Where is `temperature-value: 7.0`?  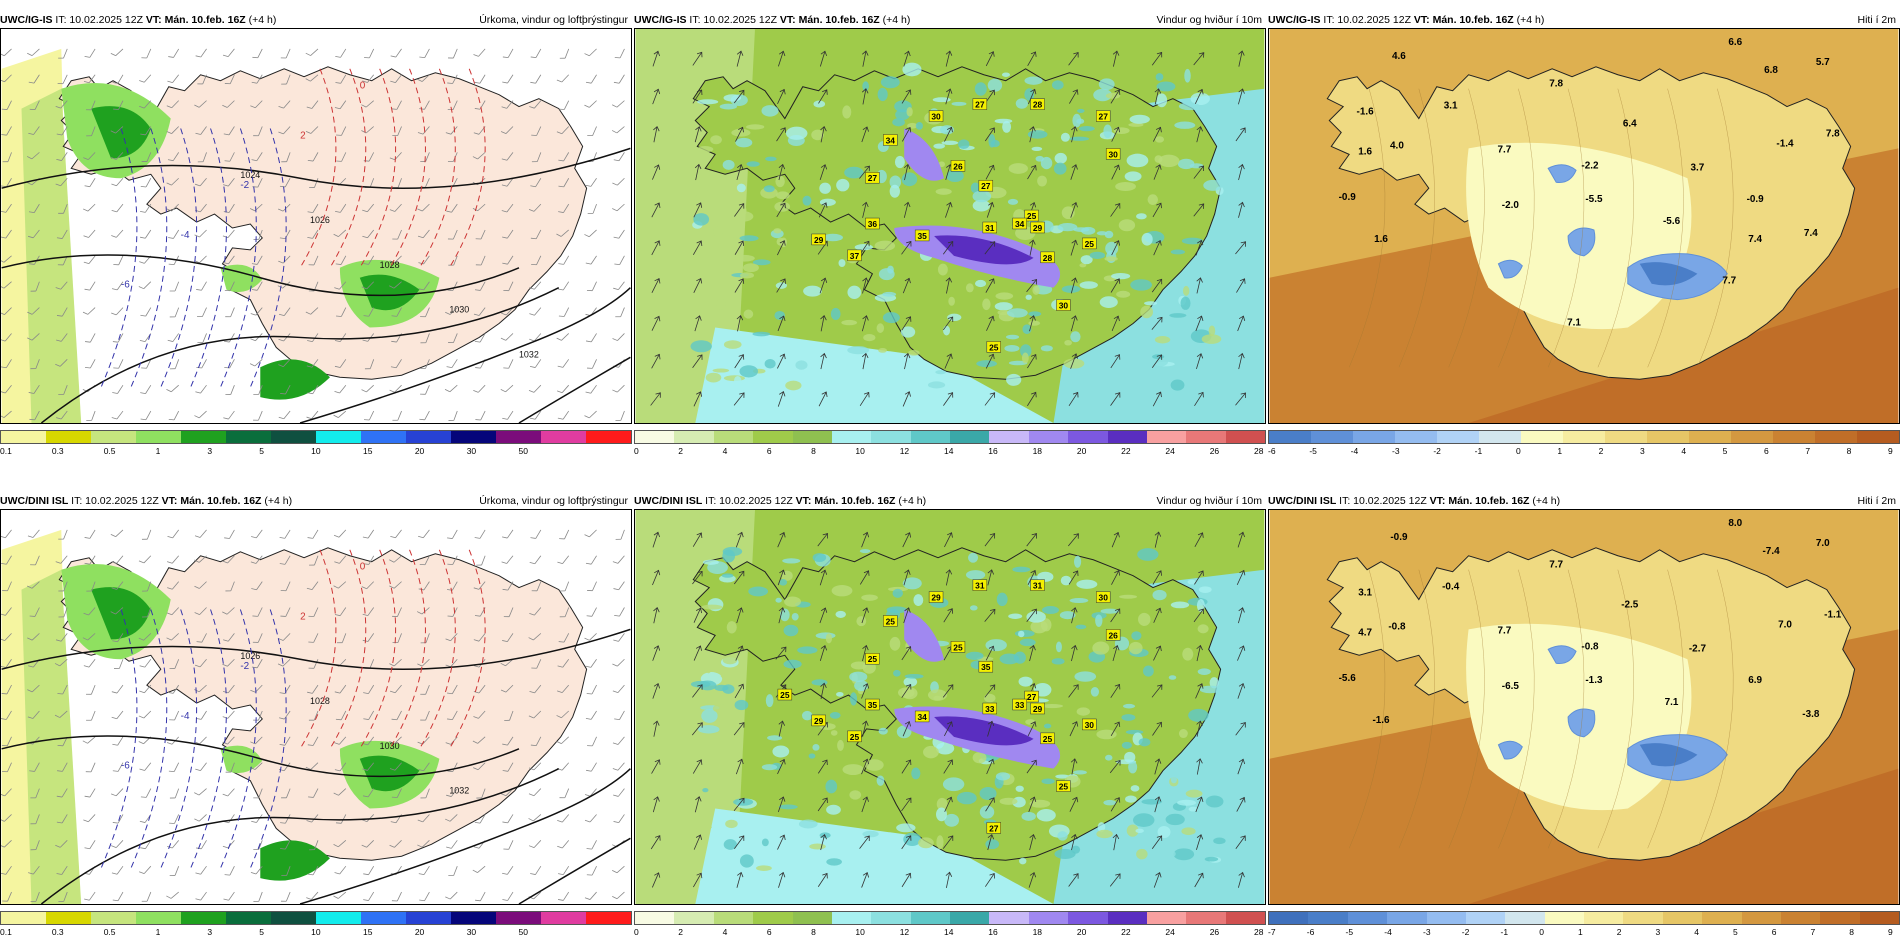
temperature-value: 7.0 is located at coordinates (1823, 543).